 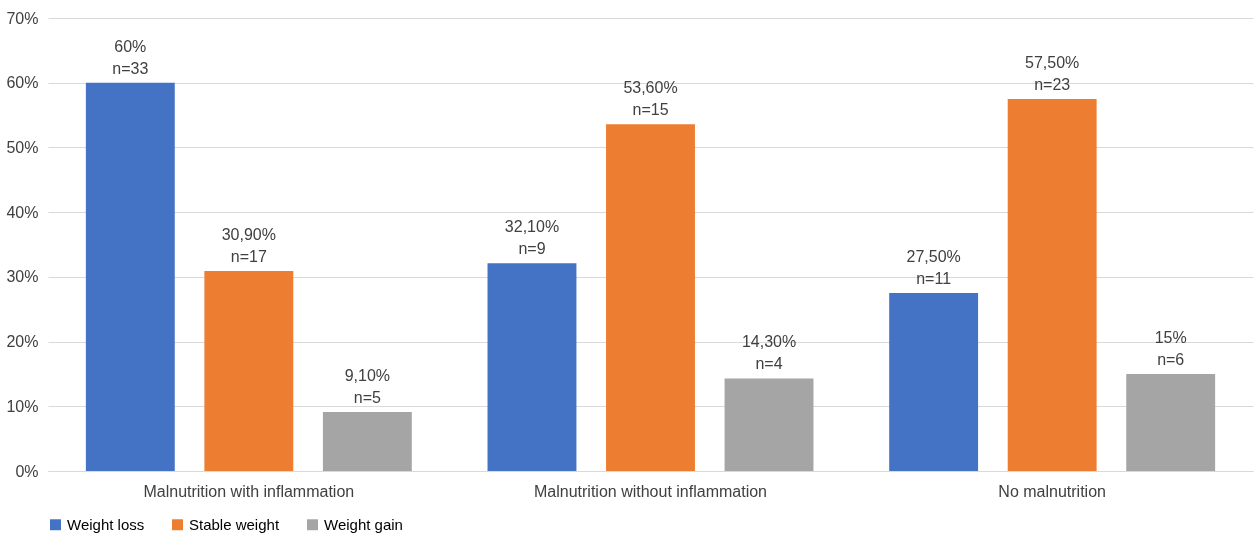 I want to click on y-tick-label: 0%, so click(x=27, y=471).